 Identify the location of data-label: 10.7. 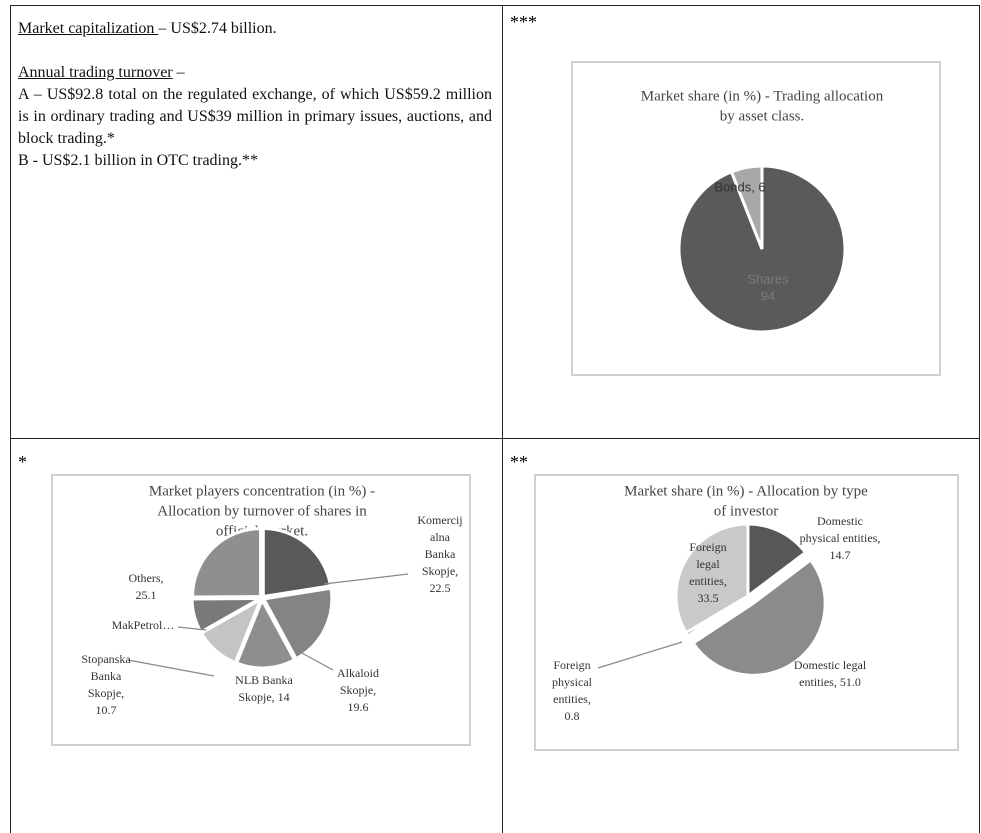
(106, 710).